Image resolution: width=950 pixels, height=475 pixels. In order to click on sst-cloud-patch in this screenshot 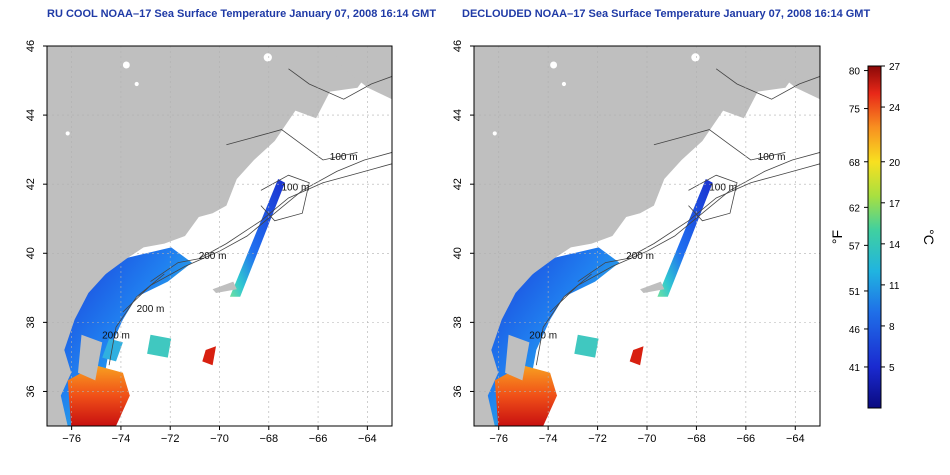, I will do `click(112, 350)`.